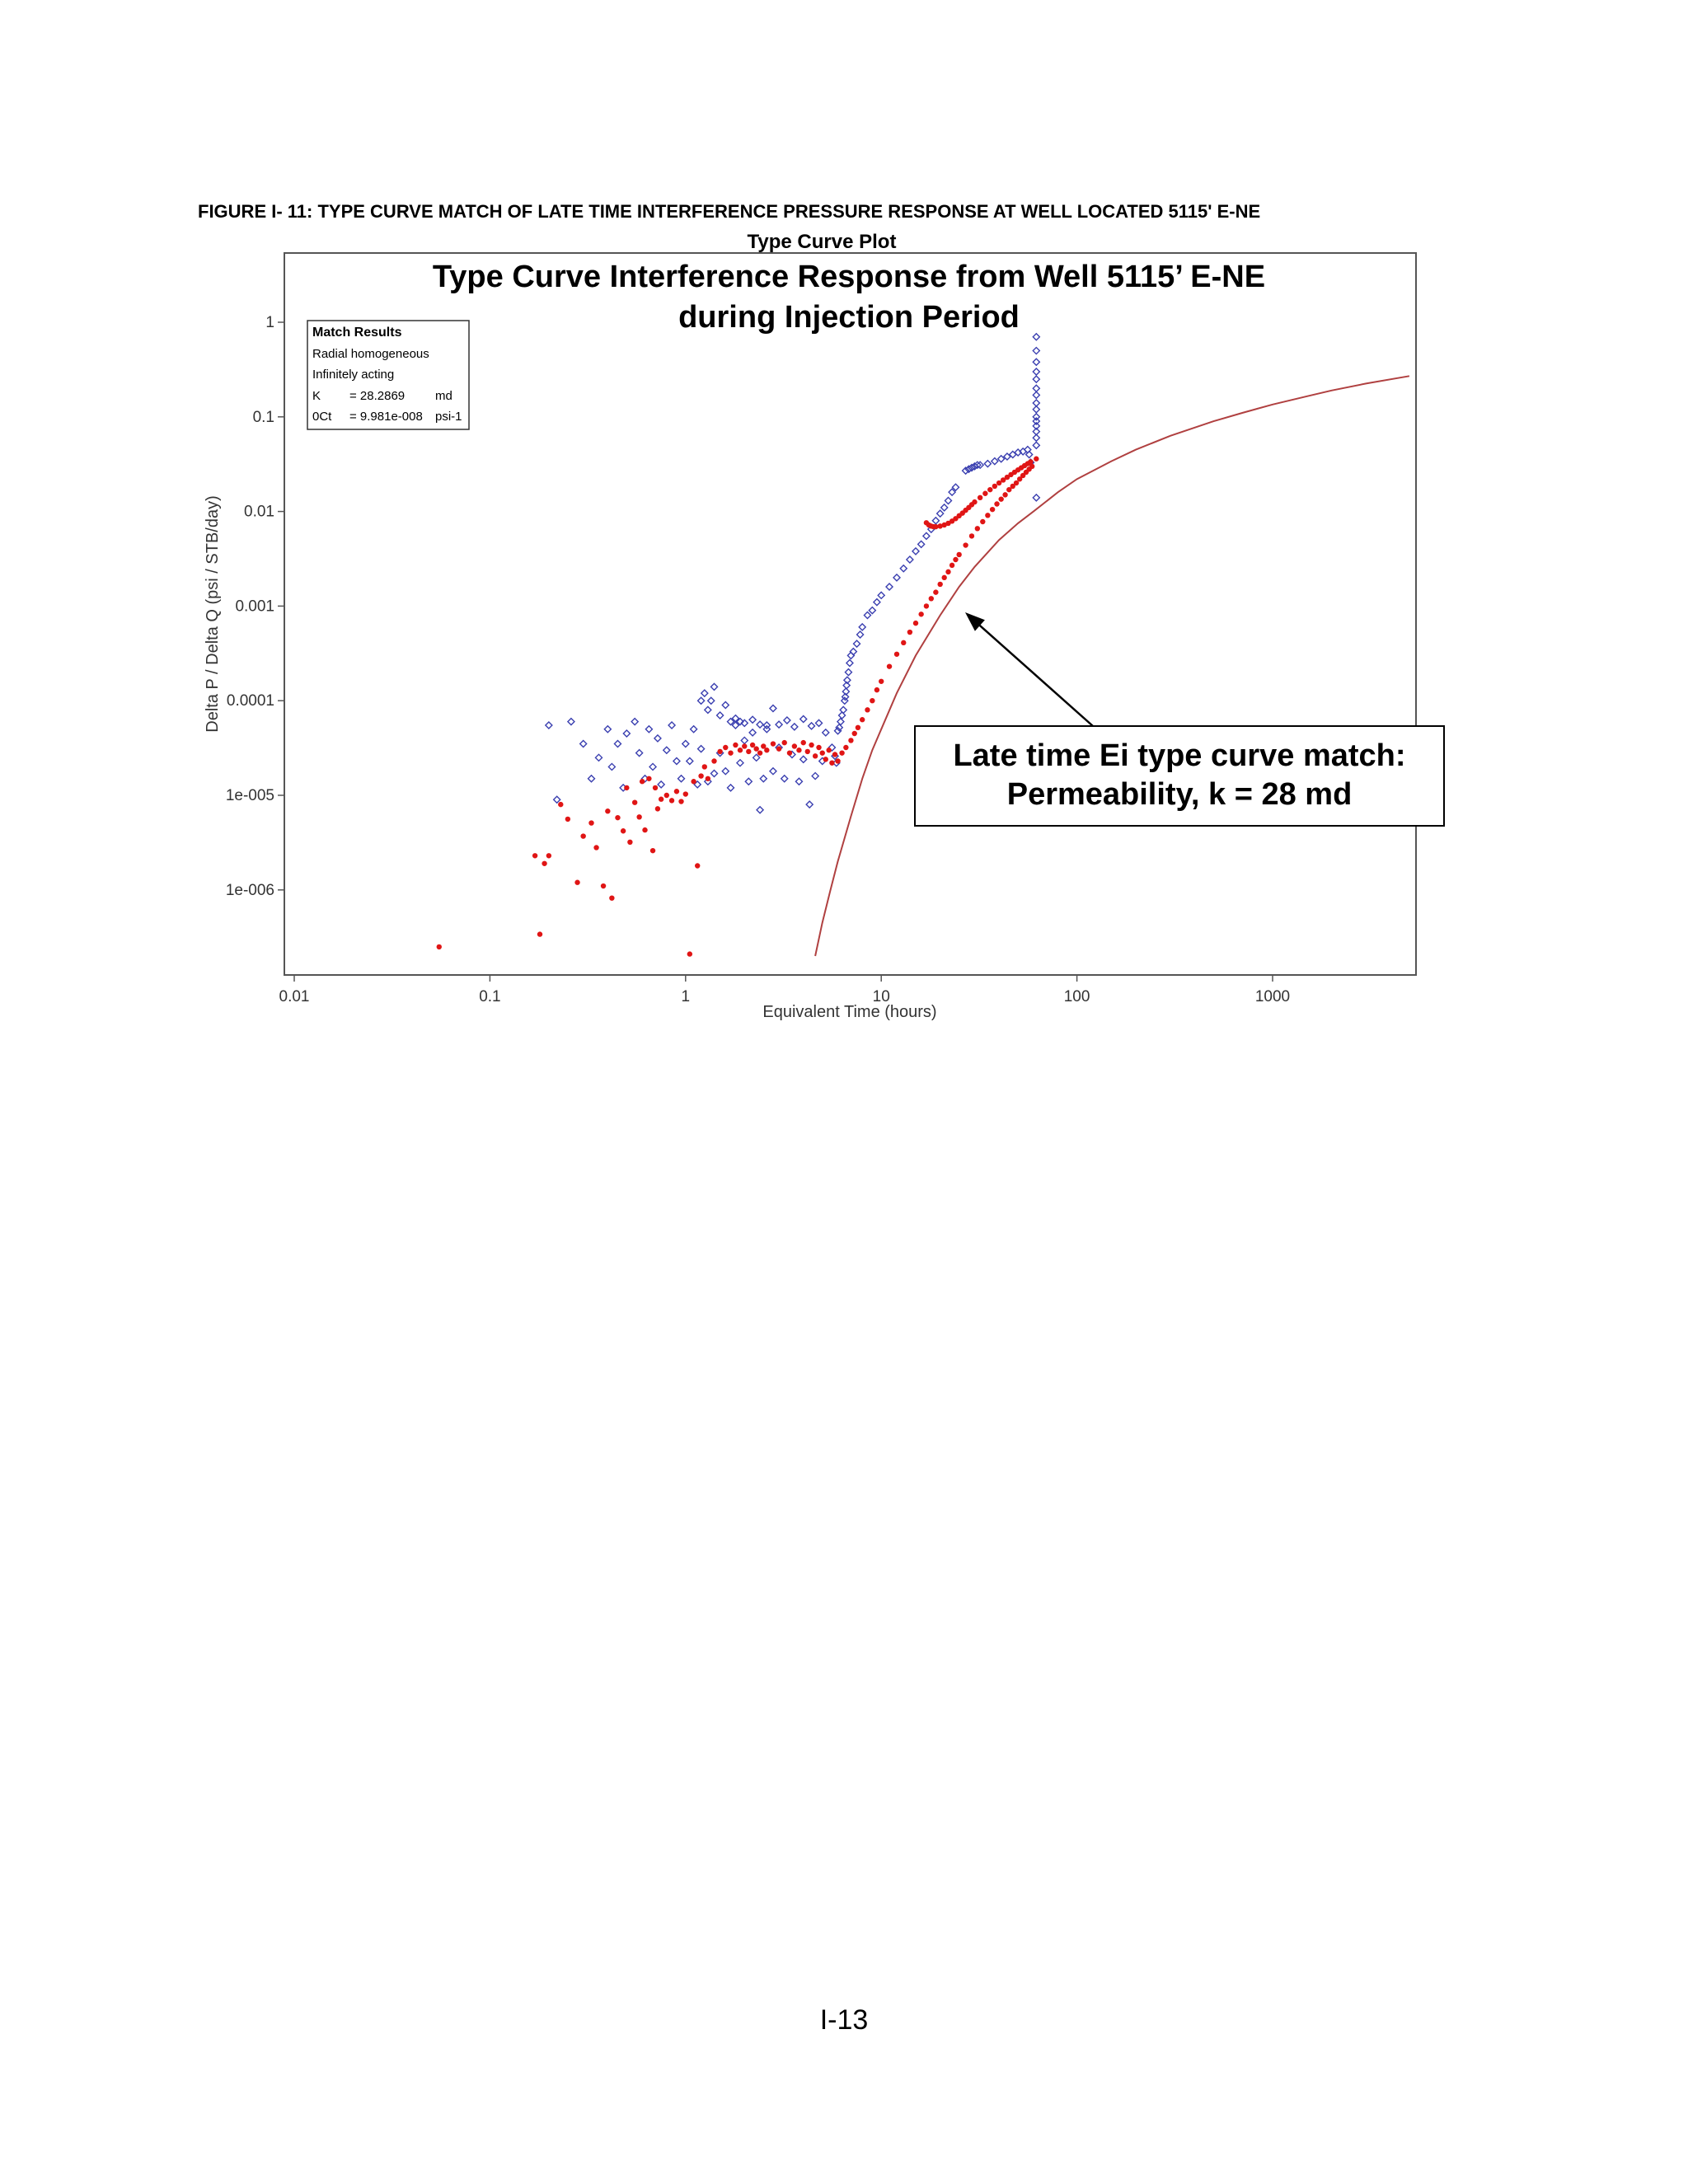 The height and width of the screenshot is (2184, 1688). I want to click on x-tick-label: 1, so click(686, 996).